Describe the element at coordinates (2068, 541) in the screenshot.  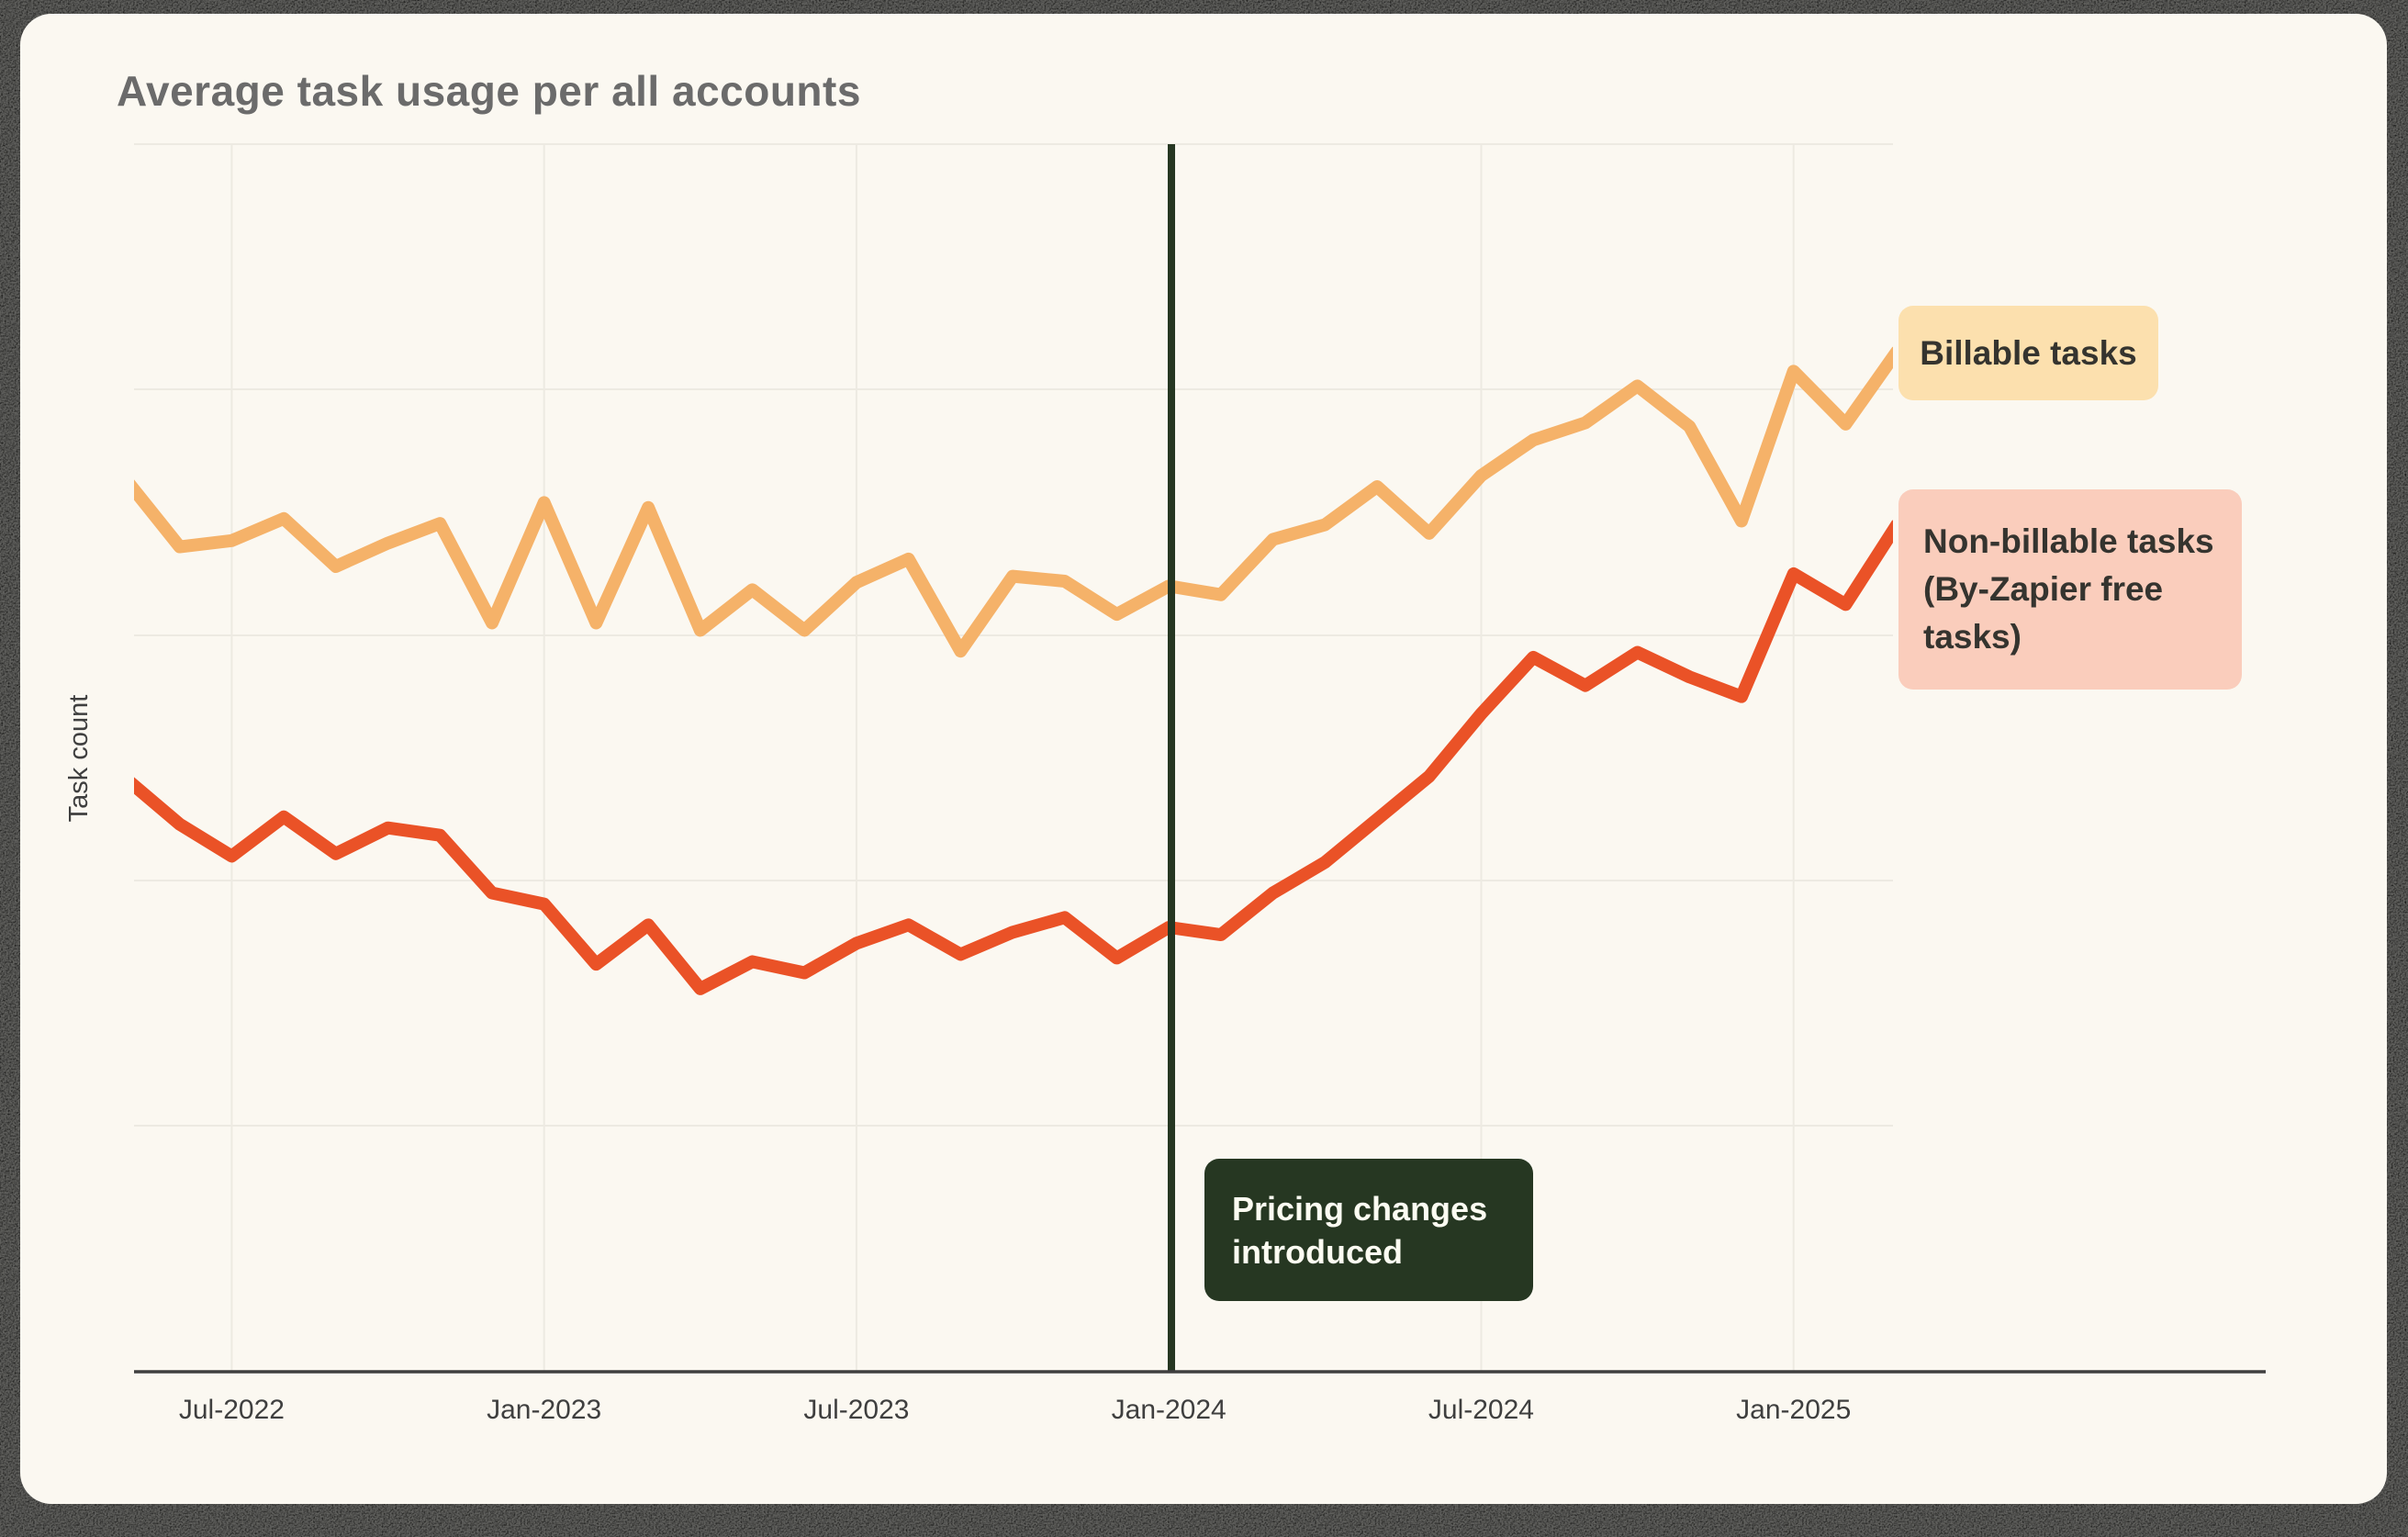
I see `label-line: Non-billable tasks` at that location.